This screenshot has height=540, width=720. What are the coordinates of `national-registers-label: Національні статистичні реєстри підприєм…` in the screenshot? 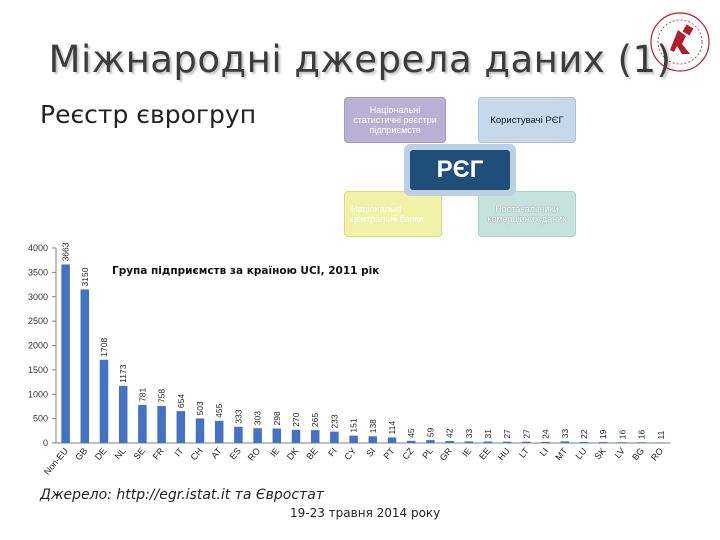 It's located at (395, 120).